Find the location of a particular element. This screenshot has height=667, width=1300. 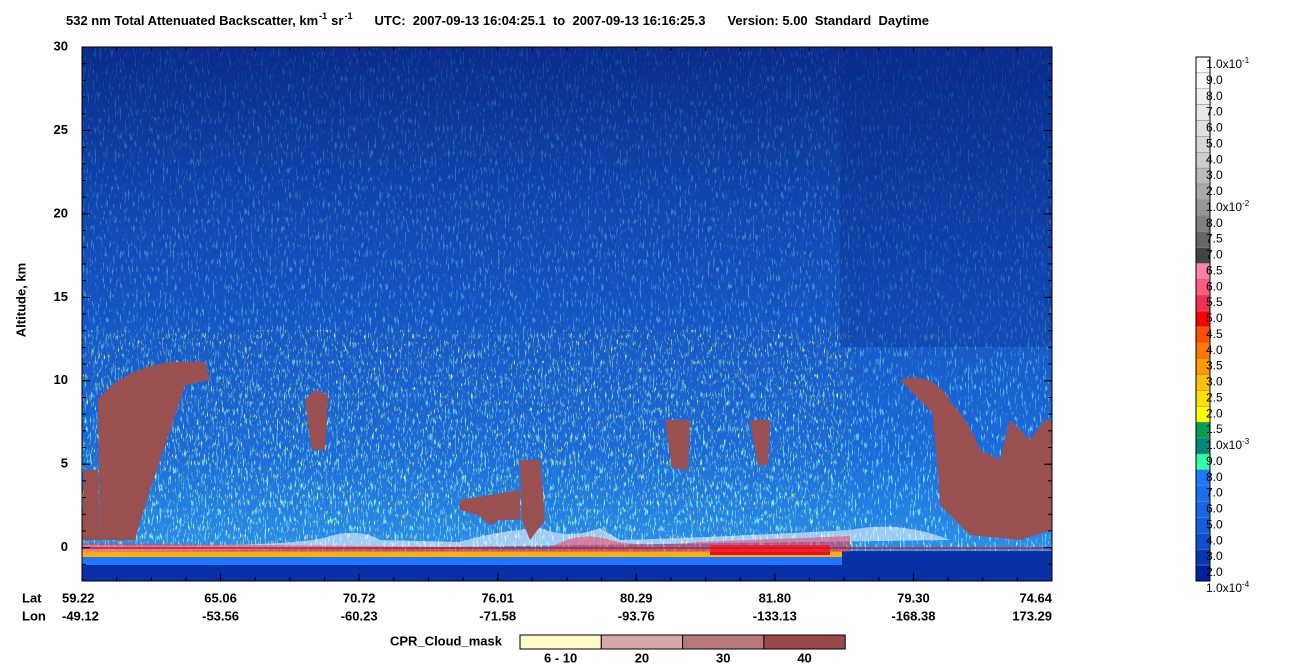

colorbar-label-text: 5.5 is located at coordinates (1214, 302).